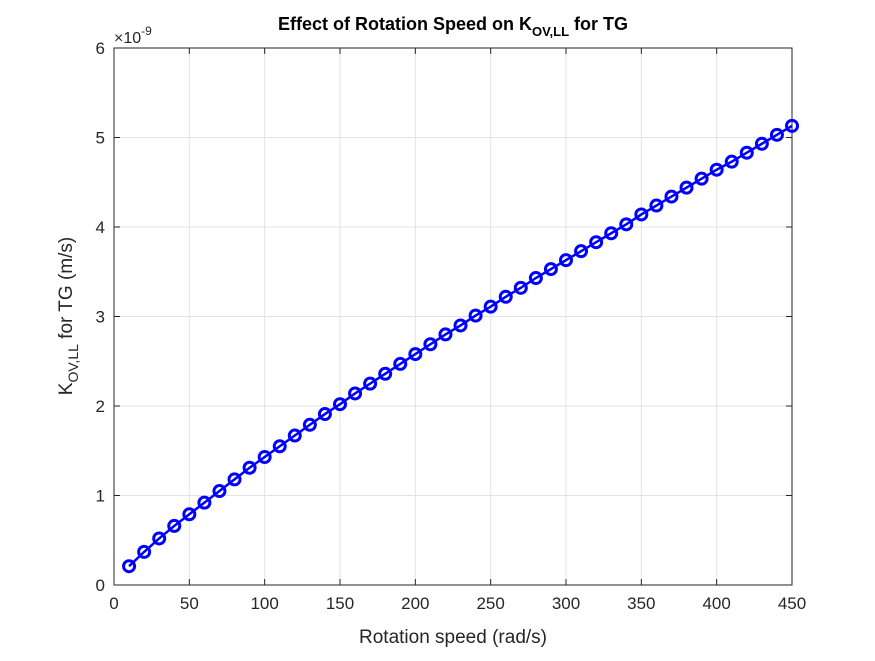 Image resolution: width=875 pixels, height=661 pixels. Describe the element at coordinates (415, 603) in the screenshot. I see `x-tick-label: 200` at that location.